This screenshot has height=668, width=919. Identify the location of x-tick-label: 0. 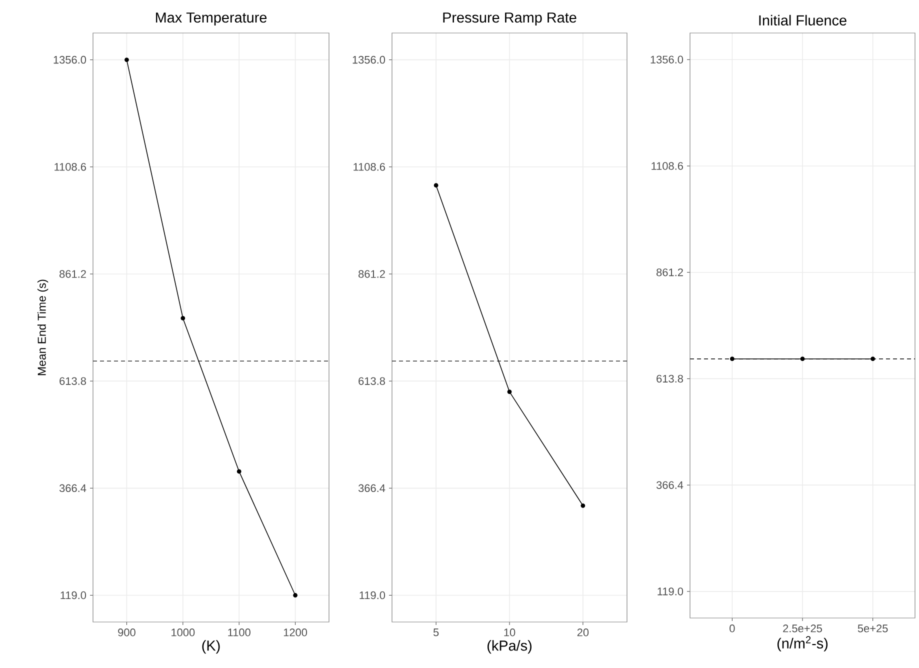
(732, 628).